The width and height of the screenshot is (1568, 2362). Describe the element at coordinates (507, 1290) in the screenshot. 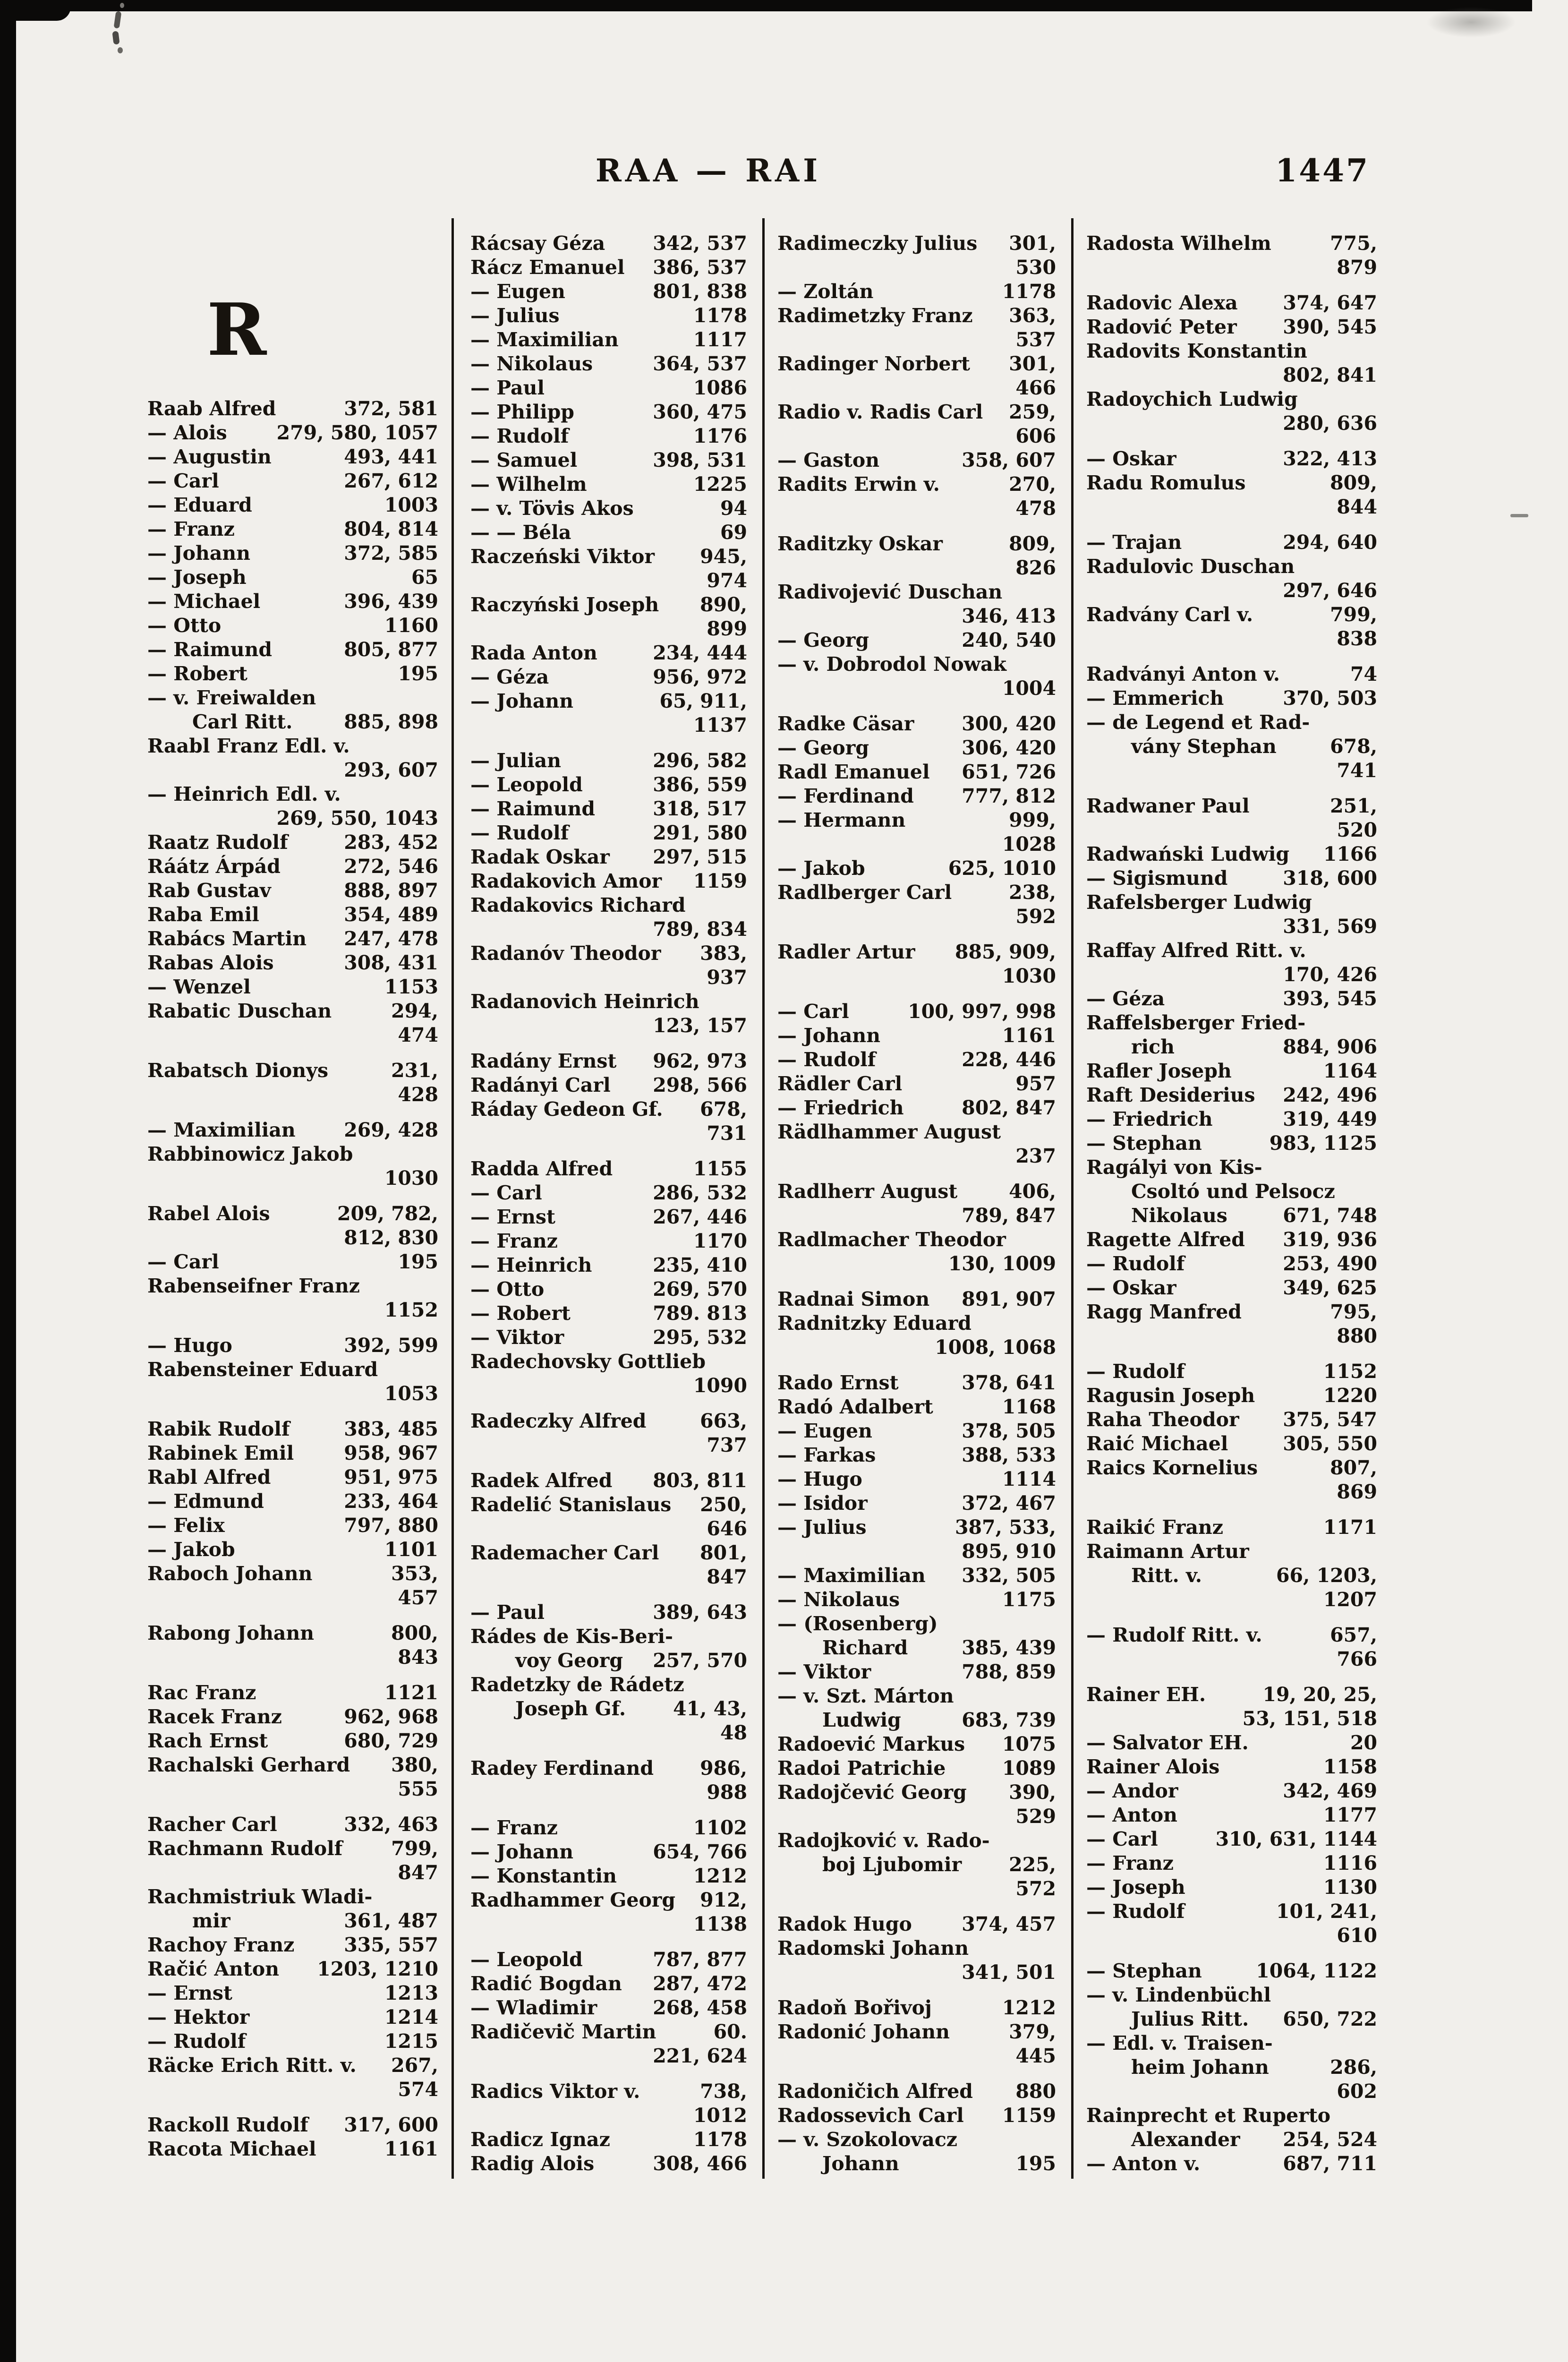

I see `entry-name: — Otto` at that location.